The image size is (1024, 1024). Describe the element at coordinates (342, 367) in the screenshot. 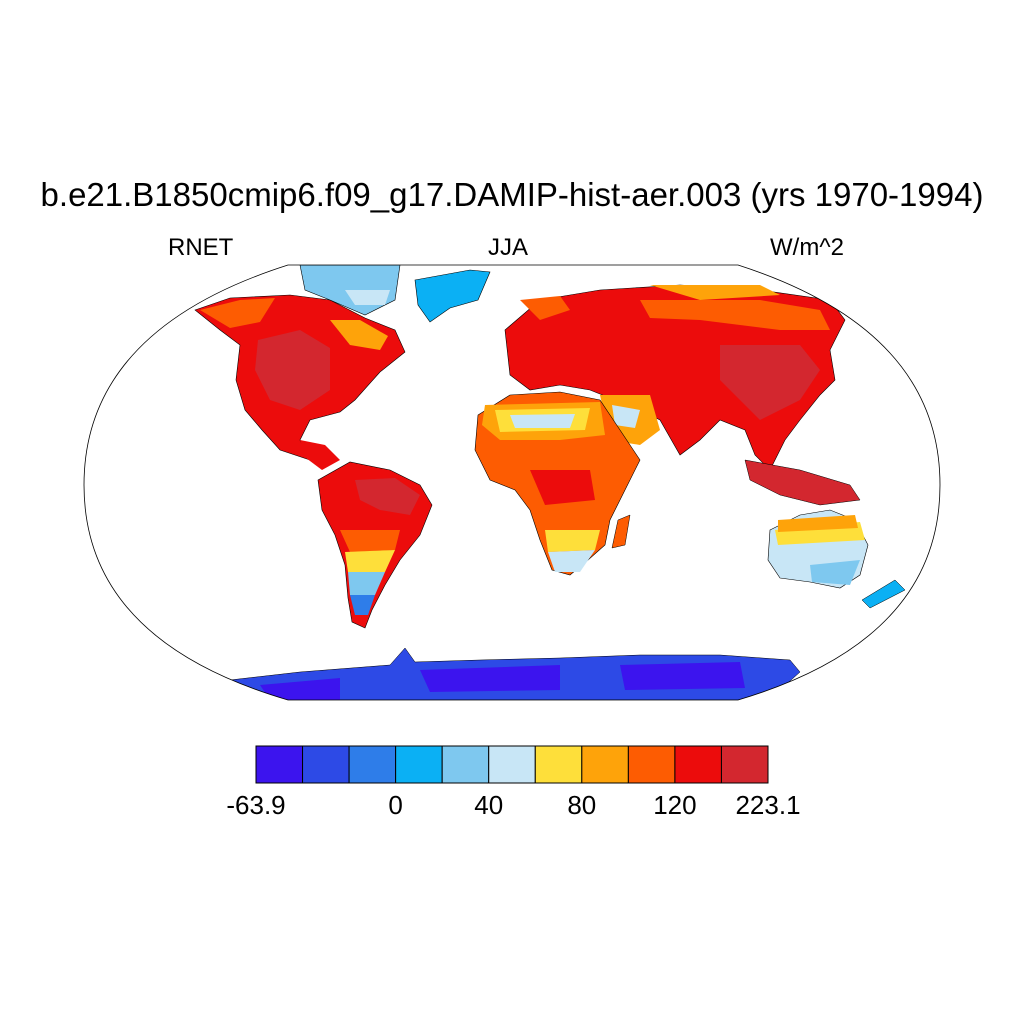

I see `north-america-region` at that location.